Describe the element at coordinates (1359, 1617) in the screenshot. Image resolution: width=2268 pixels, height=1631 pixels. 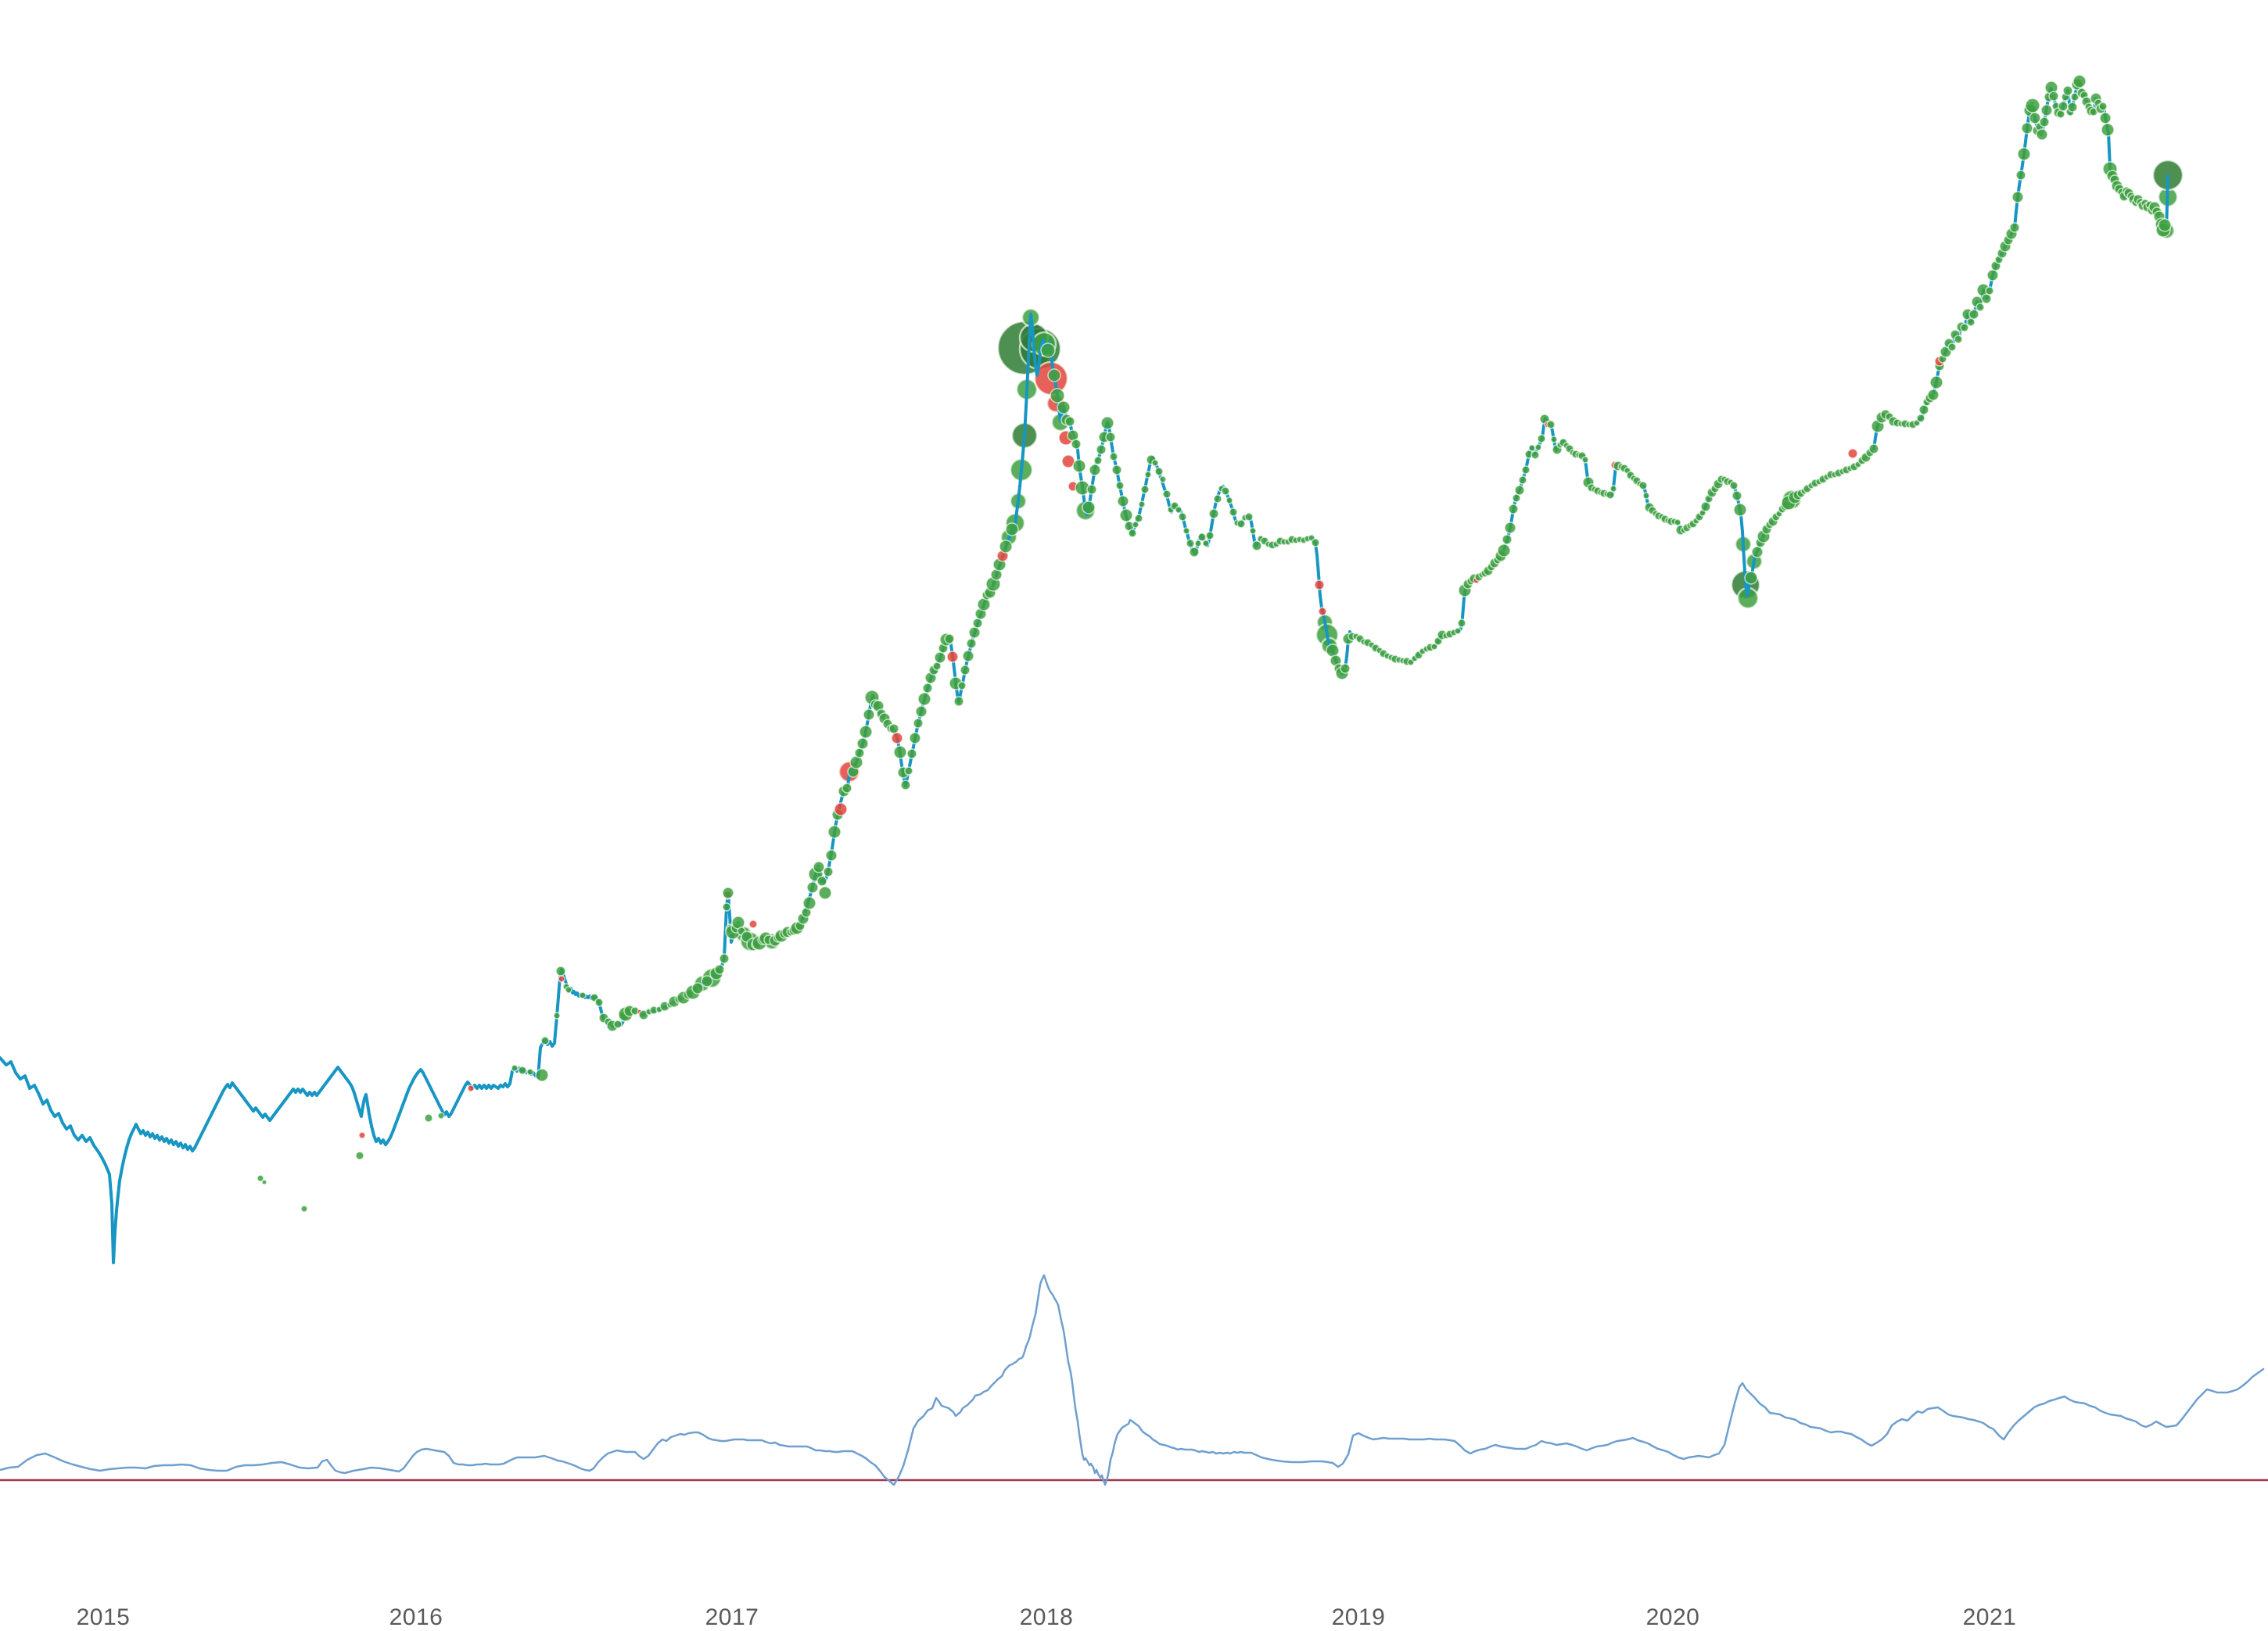
I see `x-axis-tick-2019: 2019` at that location.